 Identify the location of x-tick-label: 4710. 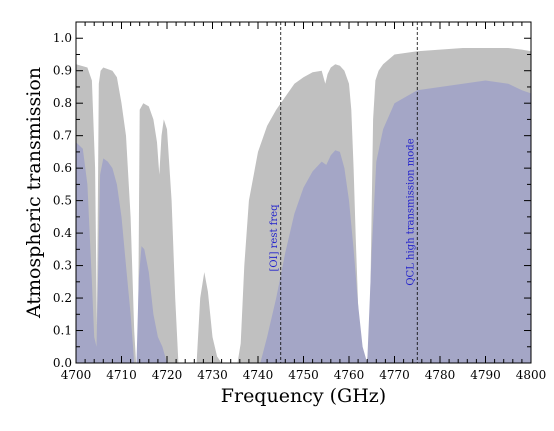
(121, 375).